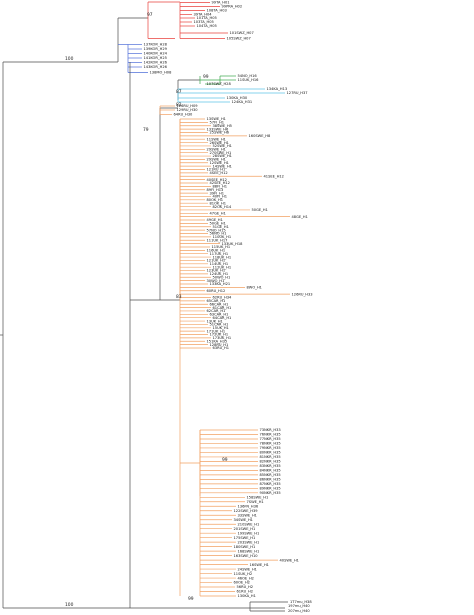 Image resolution: width=474 pixels, height=615 pixels. I want to click on tip-label: 129RU_H30, so click(188, 110).